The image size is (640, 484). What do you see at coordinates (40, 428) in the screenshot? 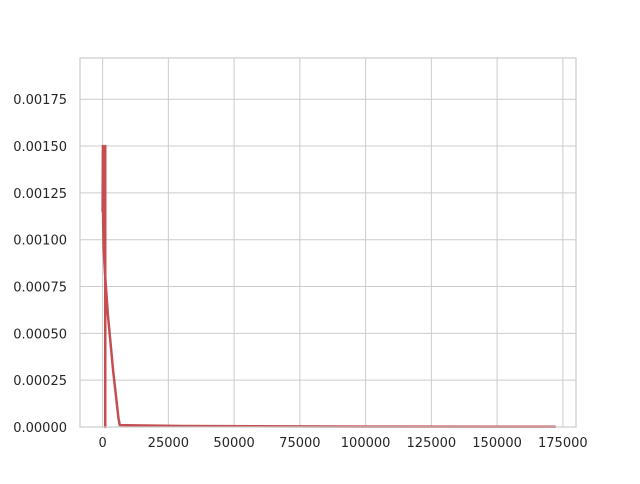
I see `y-tick-label: 0.00000` at bounding box center [40, 428].